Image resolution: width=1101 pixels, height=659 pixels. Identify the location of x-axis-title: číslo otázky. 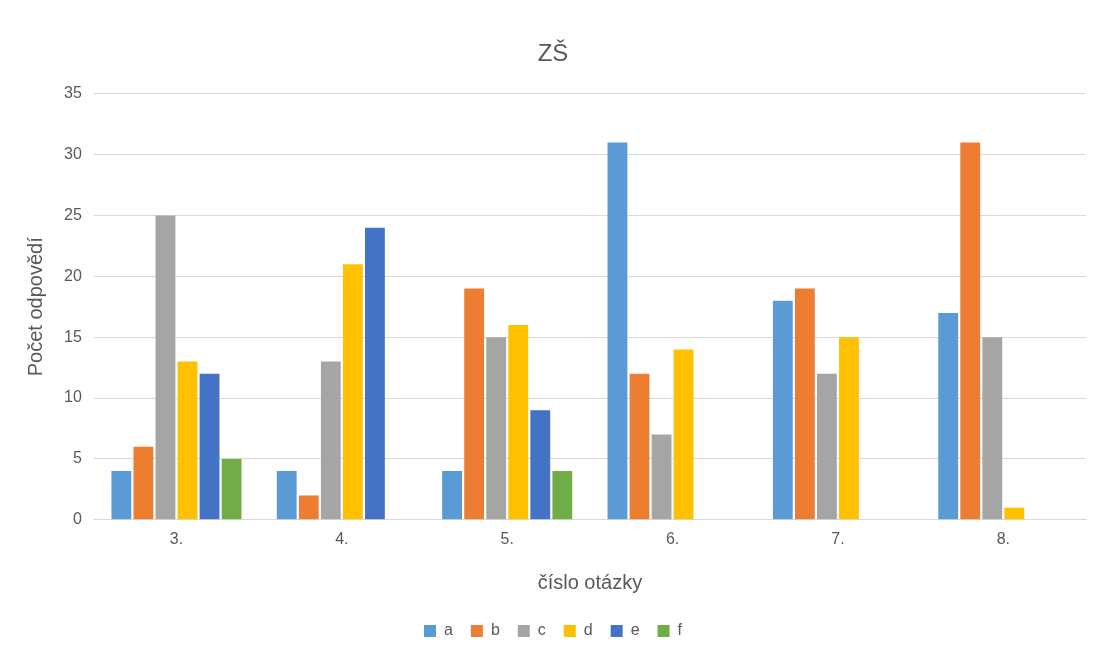
(590, 581).